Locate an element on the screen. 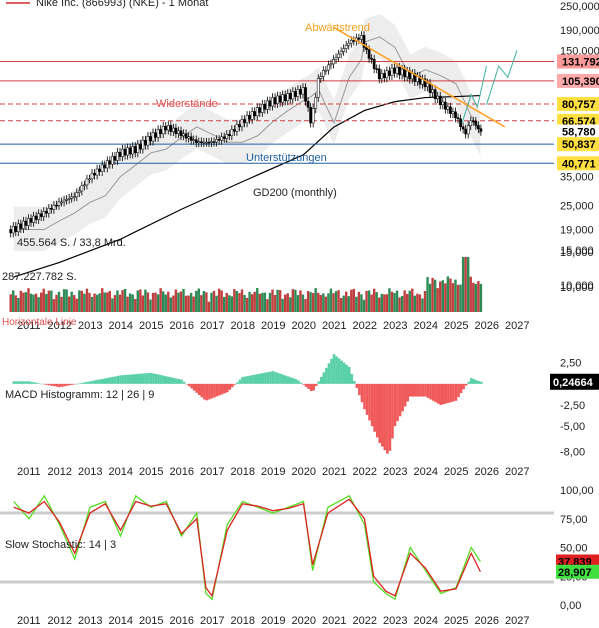  price-y-tick: 10,000 is located at coordinates (577, 286).